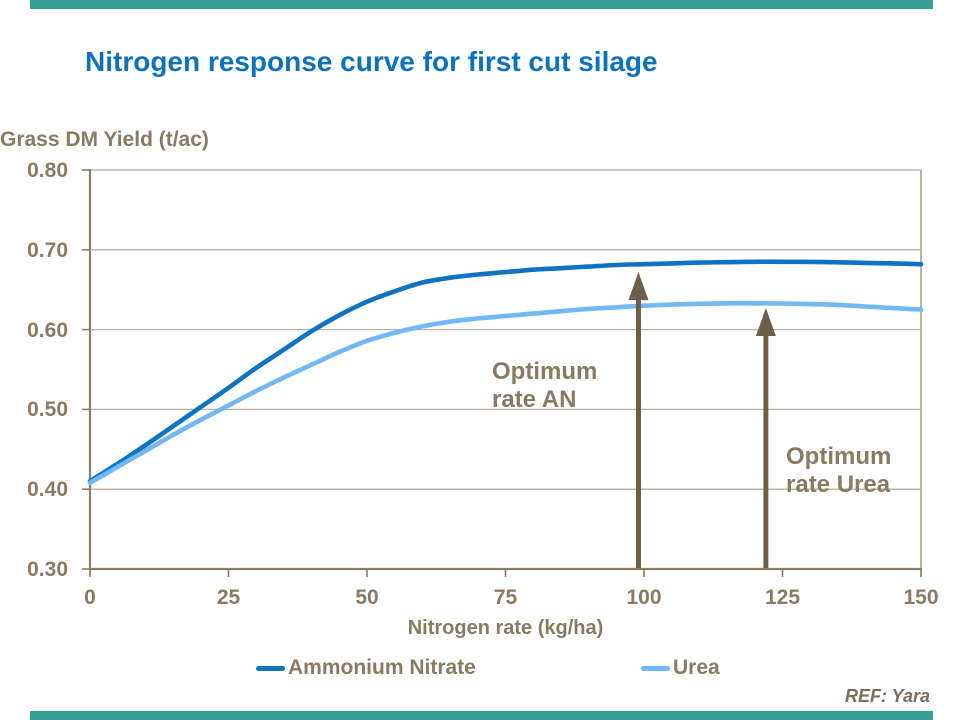 The image size is (960, 720). What do you see at coordinates (505, 628) in the screenshot?
I see `x-axis-title: Nitrogen rate (kg/ha)` at bounding box center [505, 628].